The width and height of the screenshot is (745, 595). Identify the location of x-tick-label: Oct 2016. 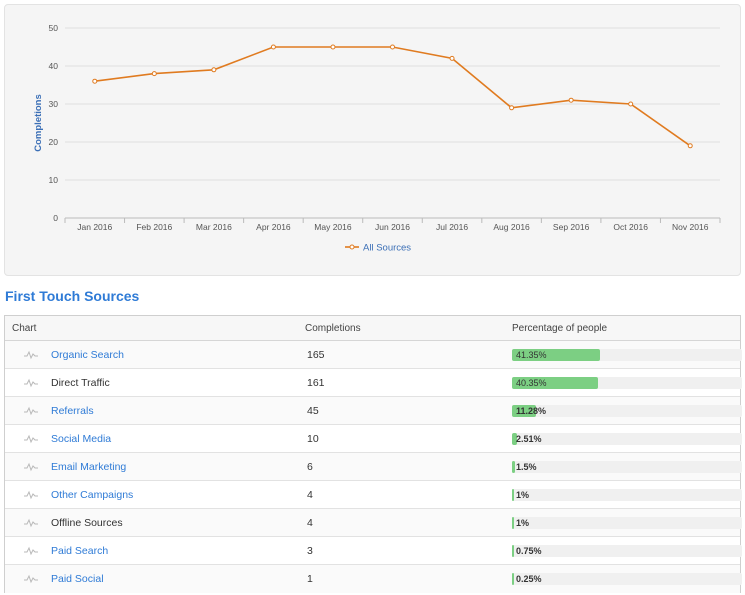
(630, 227).